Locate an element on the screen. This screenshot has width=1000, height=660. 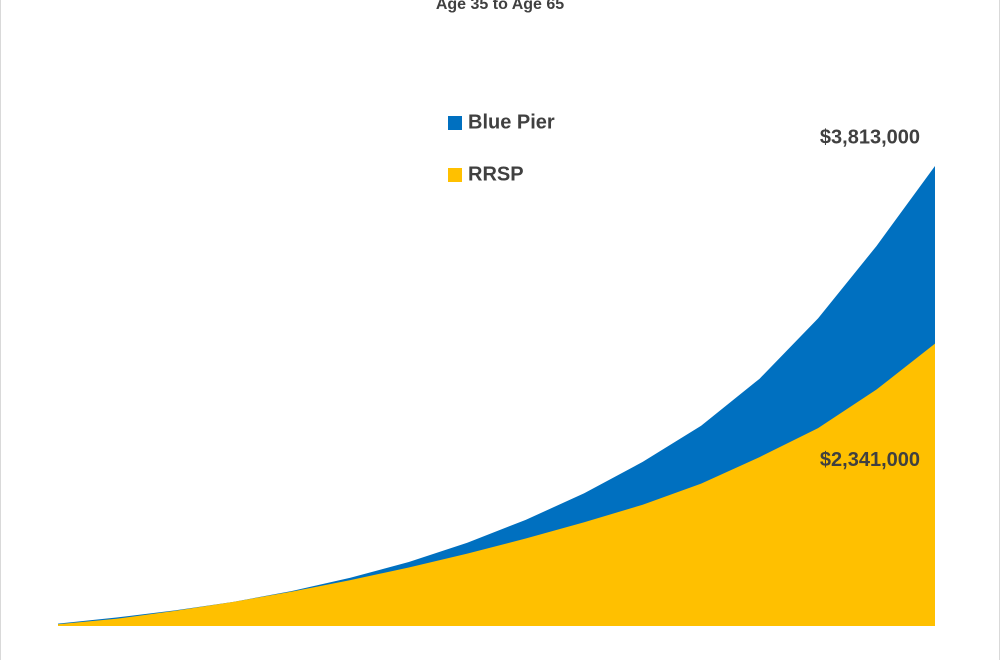
data-label: $2,341,000 is located at coordinates (870, 460).